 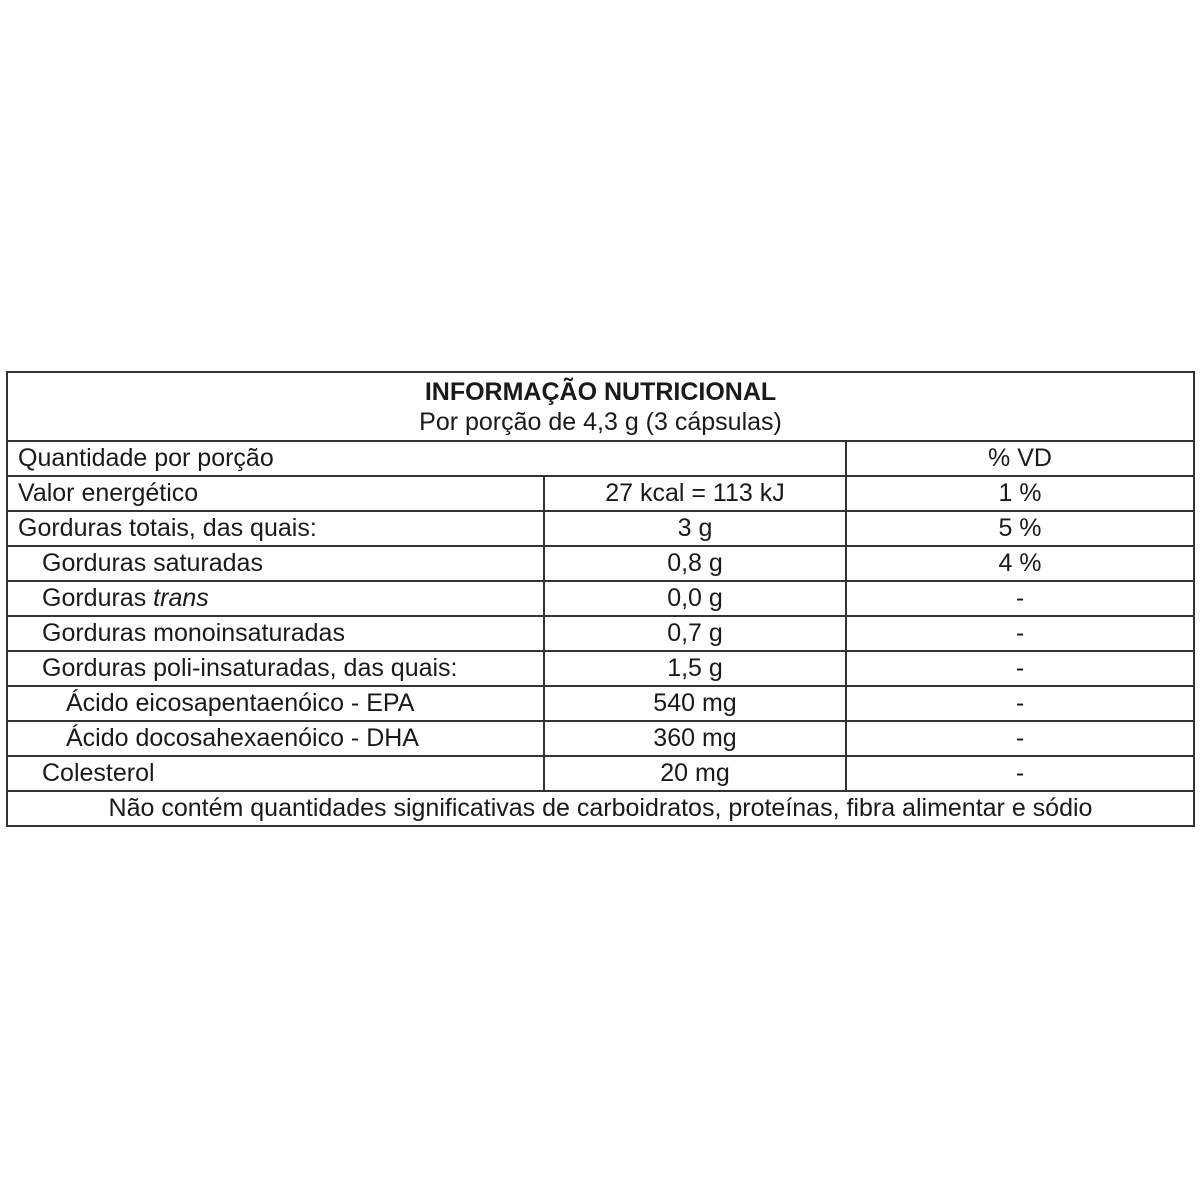 I want to click on table-row: Ácido eicosapentaenóico - EPA 540 mg -, so click(x=600, y=703).